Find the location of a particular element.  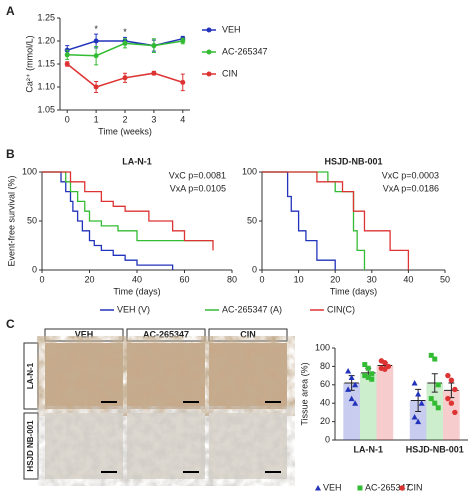

row-label: HSJD NB-001 is located at coordinates (30, 446).